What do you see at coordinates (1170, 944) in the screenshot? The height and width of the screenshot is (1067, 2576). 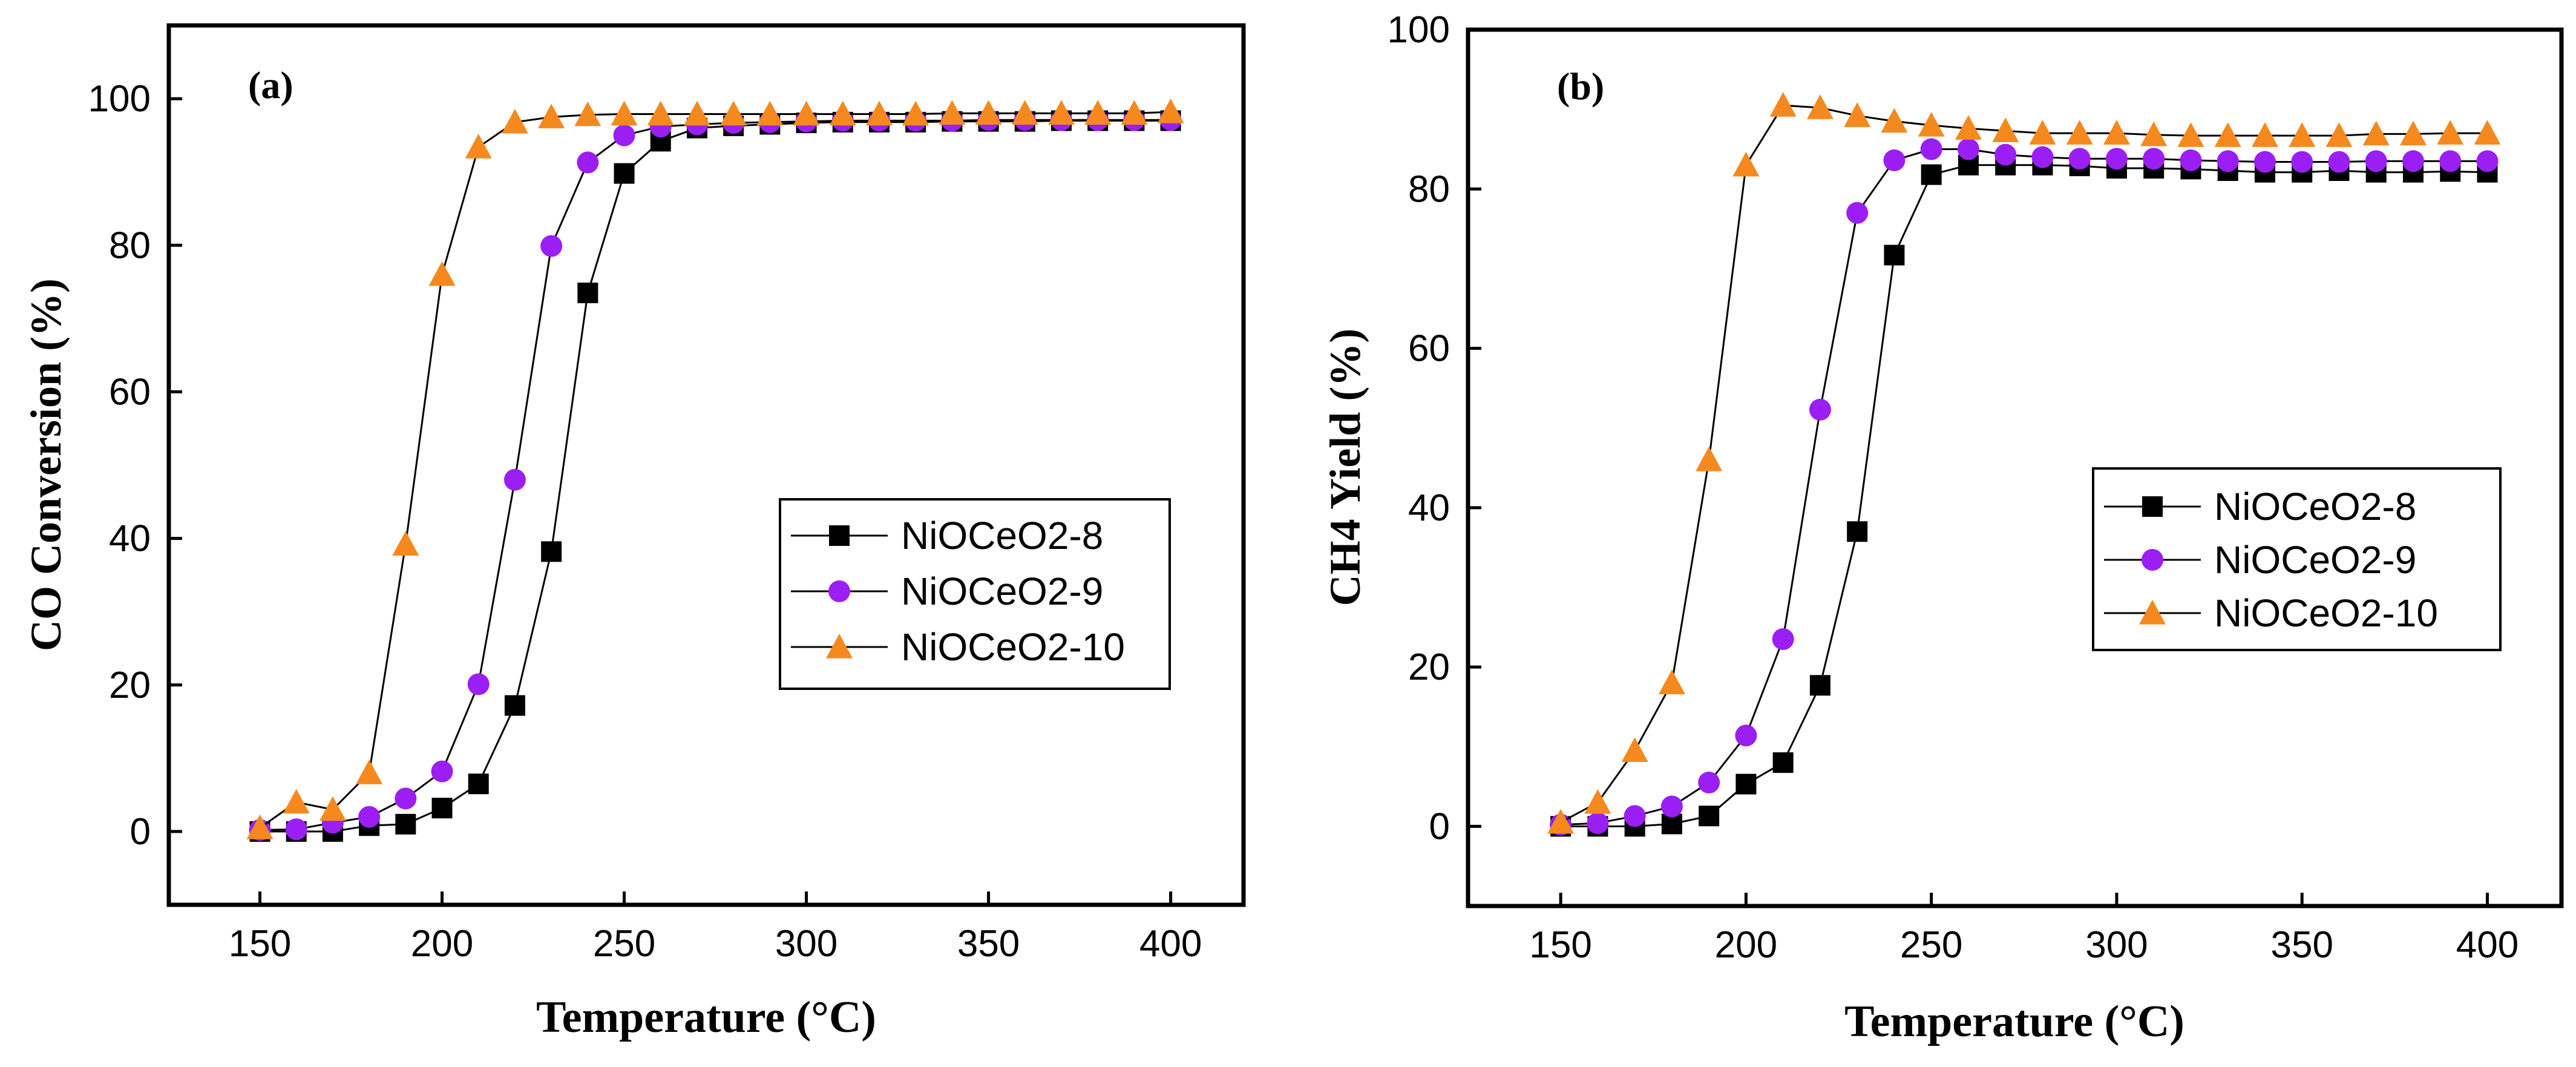 I see `x-tick-label: 400` at bounding box center [1170, 944].